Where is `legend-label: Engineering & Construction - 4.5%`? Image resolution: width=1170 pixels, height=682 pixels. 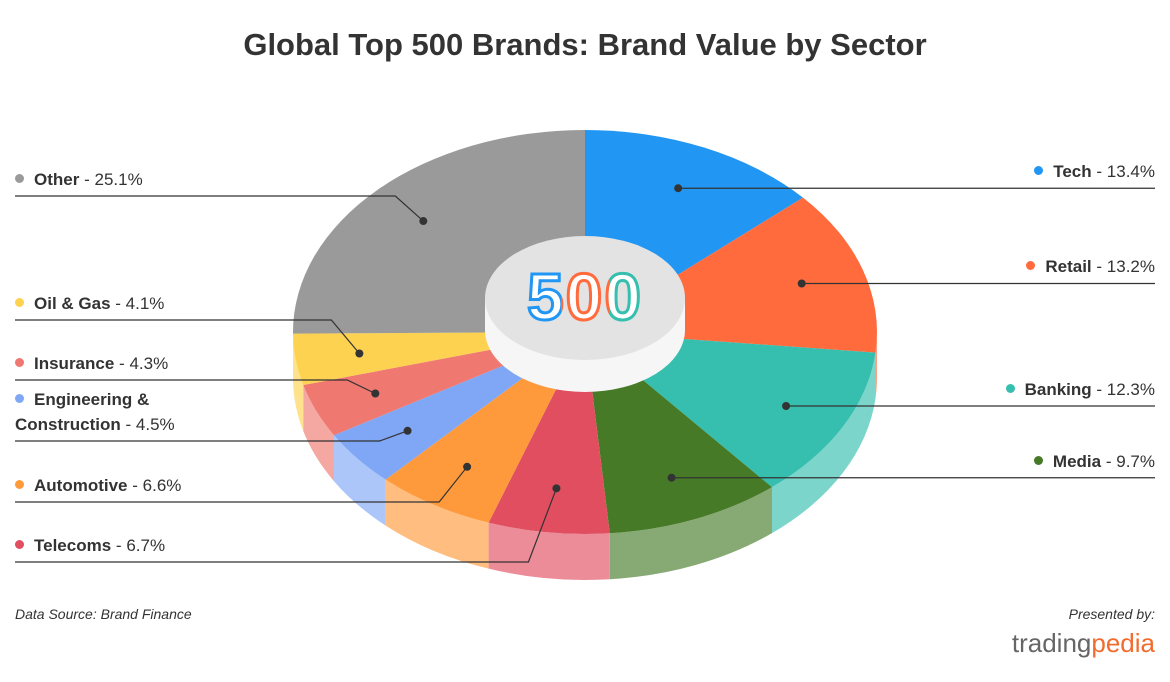
legend-label: Engineering & Construction - 4.5% is located at coordinates (117, 412).